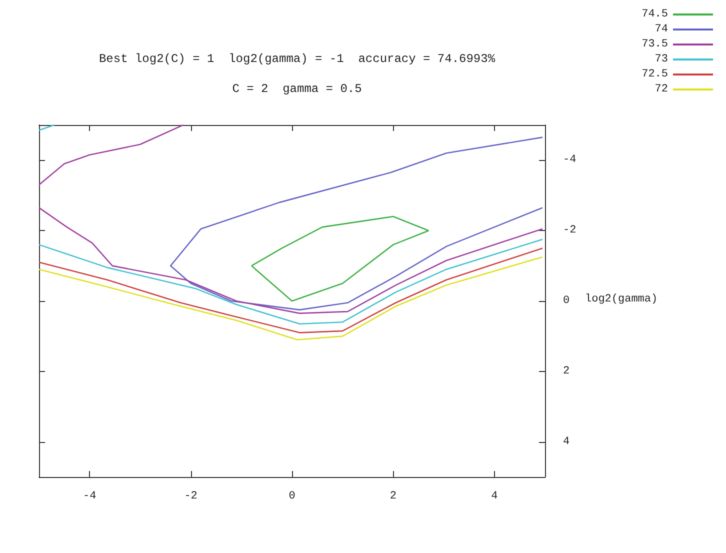 This screenshot has height=553, width=726. What do you see at coordinates (569, 230) in the screenshot?
I see `y-tick-label: -2` at bounding box center [569, 230].